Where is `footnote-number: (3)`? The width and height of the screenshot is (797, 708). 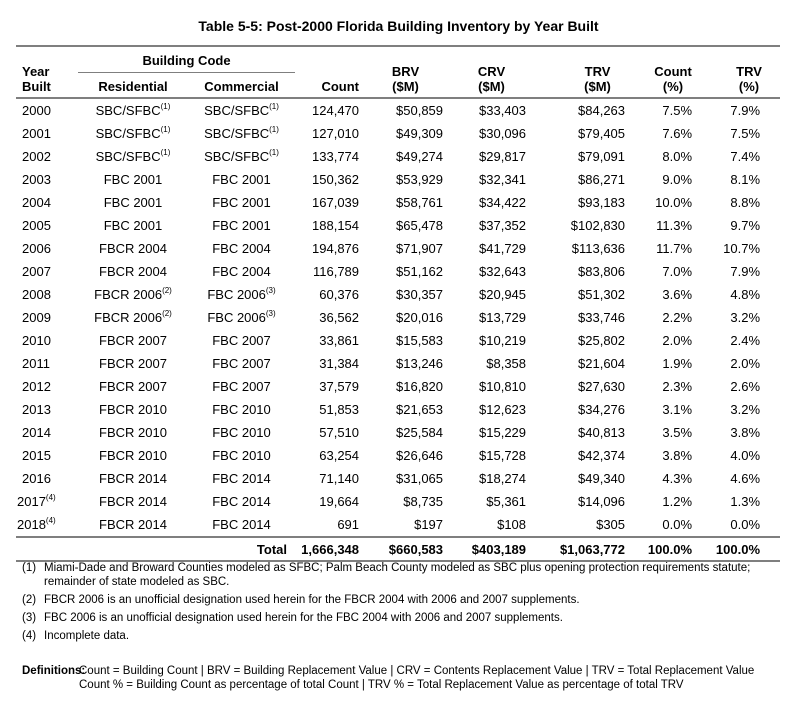 footnote-number: (3) is located at coordinates (29, 618).